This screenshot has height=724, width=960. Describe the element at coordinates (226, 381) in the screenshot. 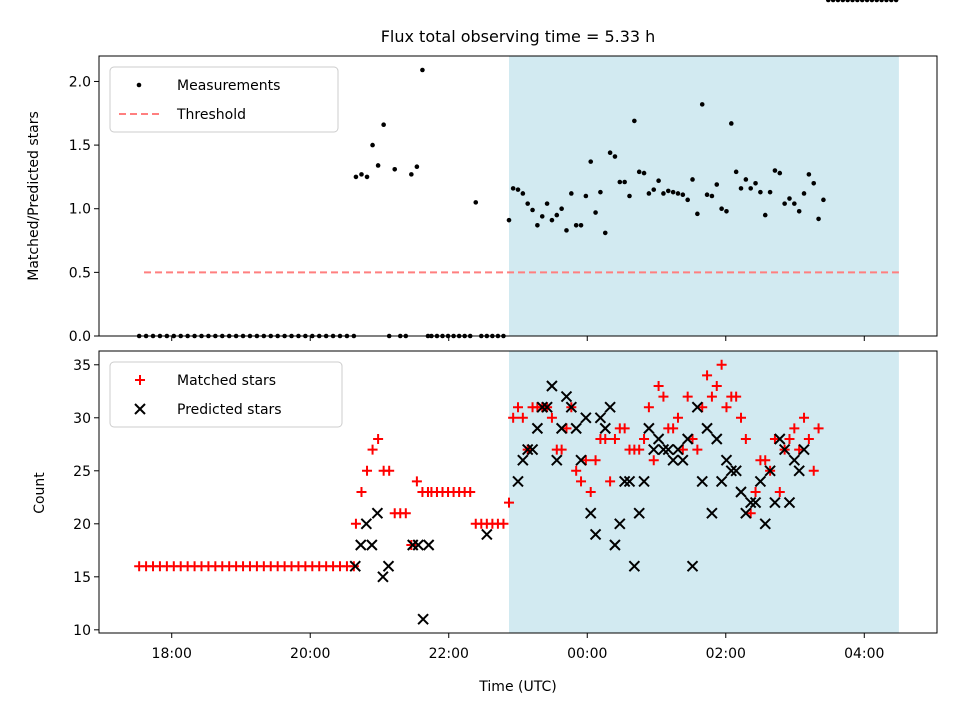

I see `legend-label: Matched stars` at that location.